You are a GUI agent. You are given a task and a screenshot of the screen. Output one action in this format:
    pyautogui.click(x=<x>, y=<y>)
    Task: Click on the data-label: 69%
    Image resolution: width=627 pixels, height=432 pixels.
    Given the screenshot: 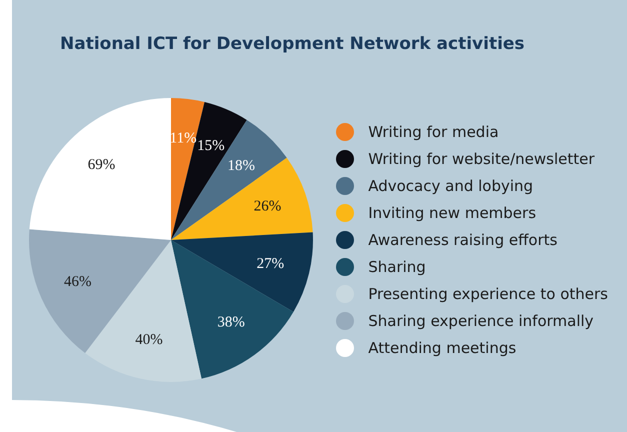 What is the action you would take?
    pyautogui.click(x=102, y=165)
    